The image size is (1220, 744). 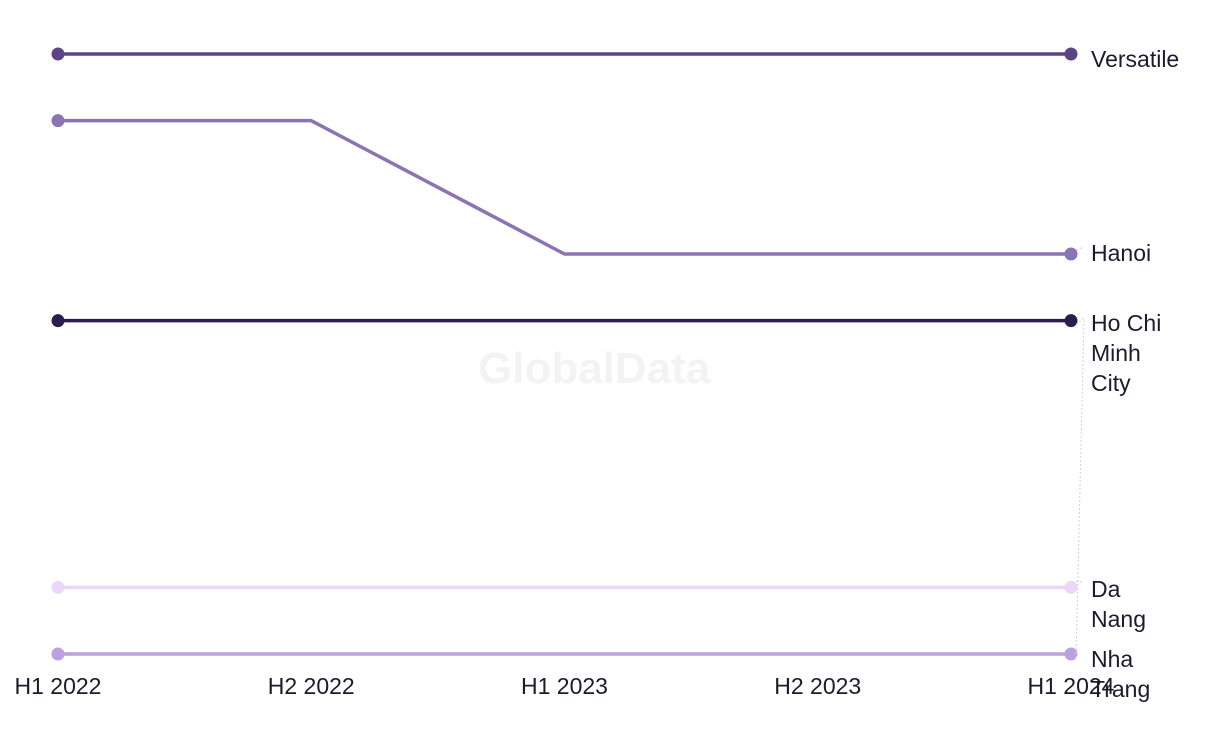 I want to click on label-leader-hanoi, so click(x=1080, y=248).